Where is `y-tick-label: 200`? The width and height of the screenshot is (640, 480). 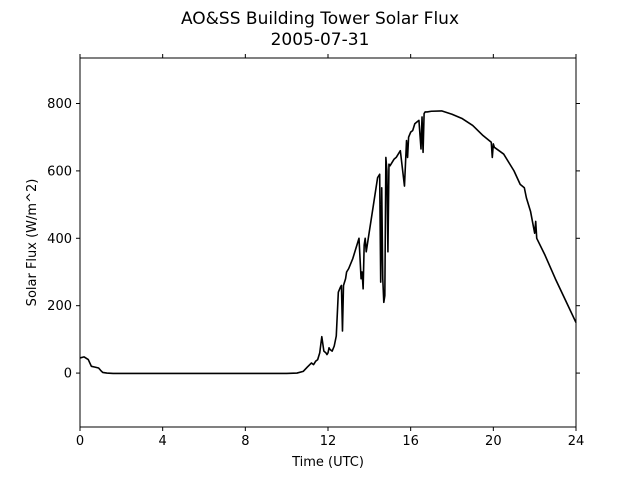 y-tick-label: 200 is located at coordinates (59, 306).